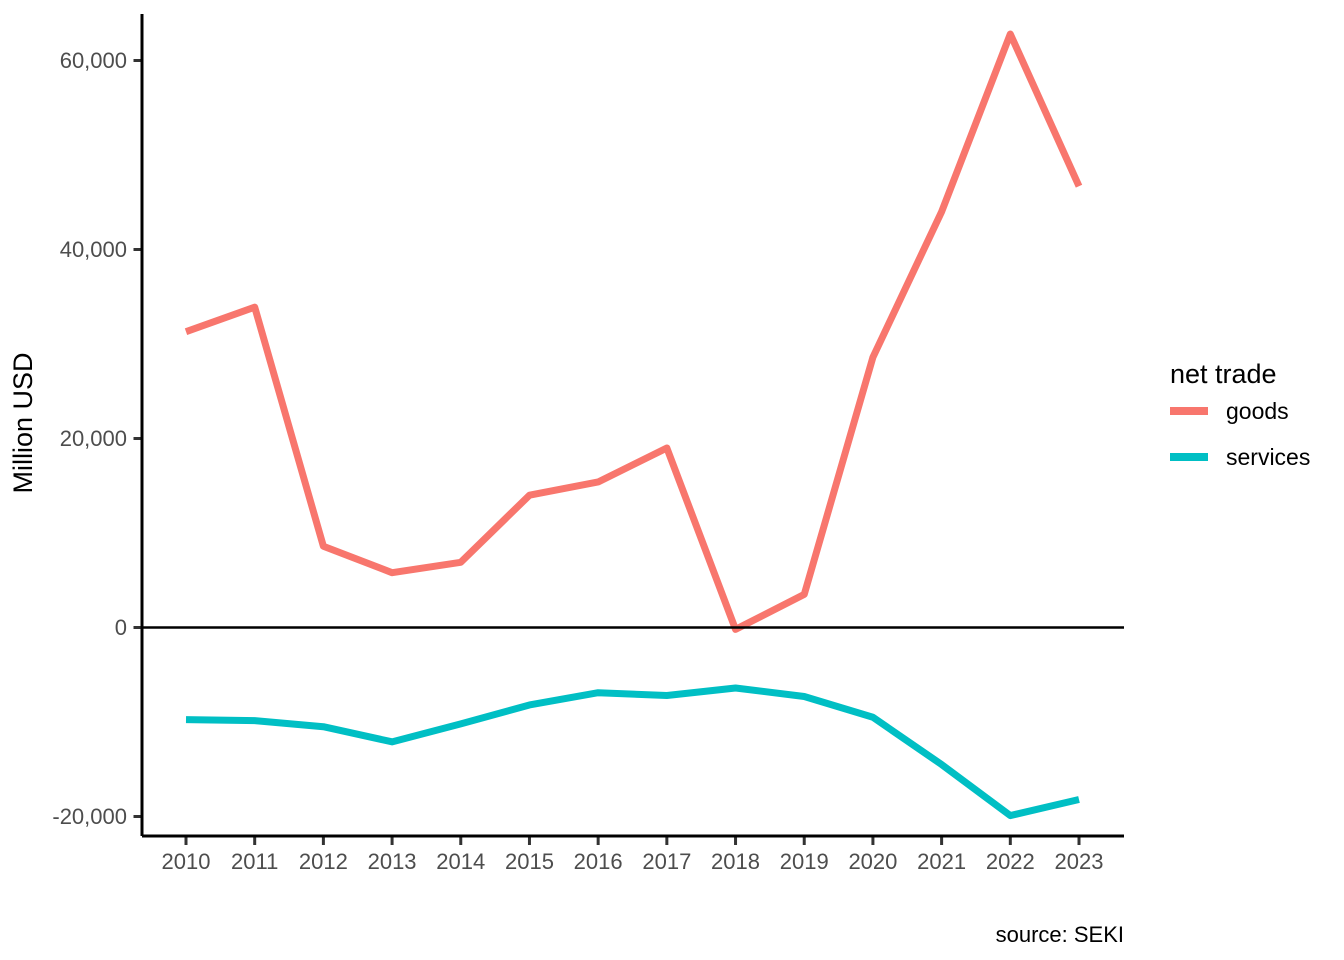 The image size is (1344, 960). Describe the element at coordinates (323, 861) in the screenshot. I see `x-tick-label: 2012` at that location.